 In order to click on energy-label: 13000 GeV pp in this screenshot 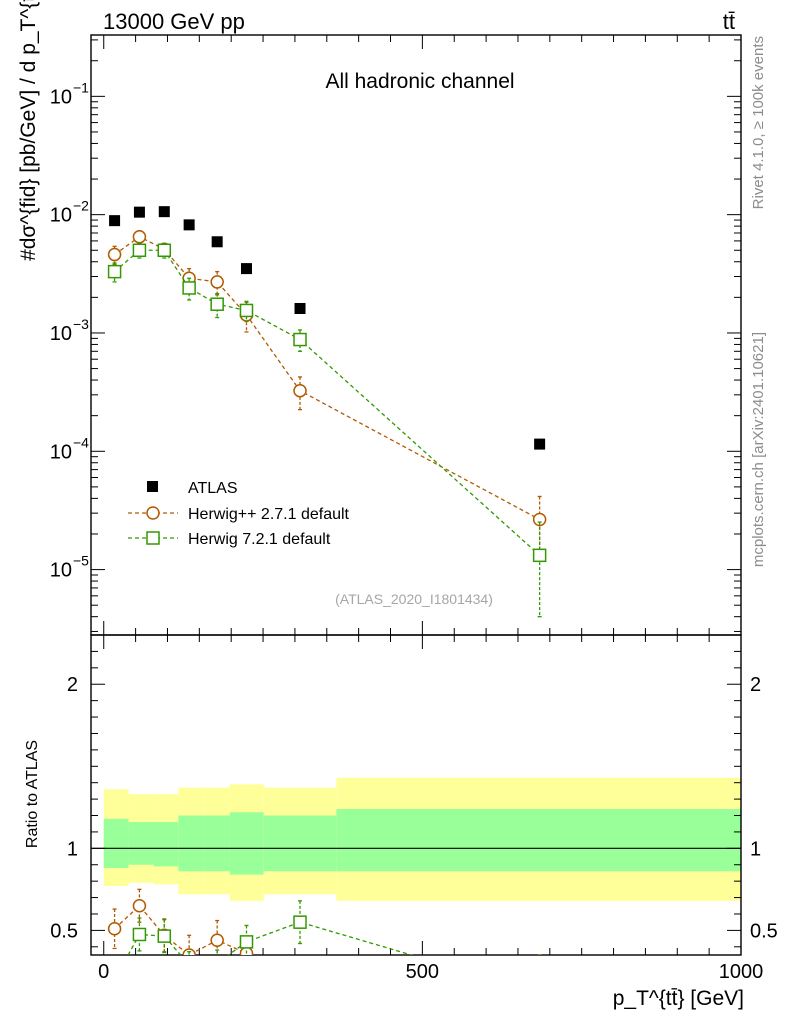, I will do `click(174, 21)`.